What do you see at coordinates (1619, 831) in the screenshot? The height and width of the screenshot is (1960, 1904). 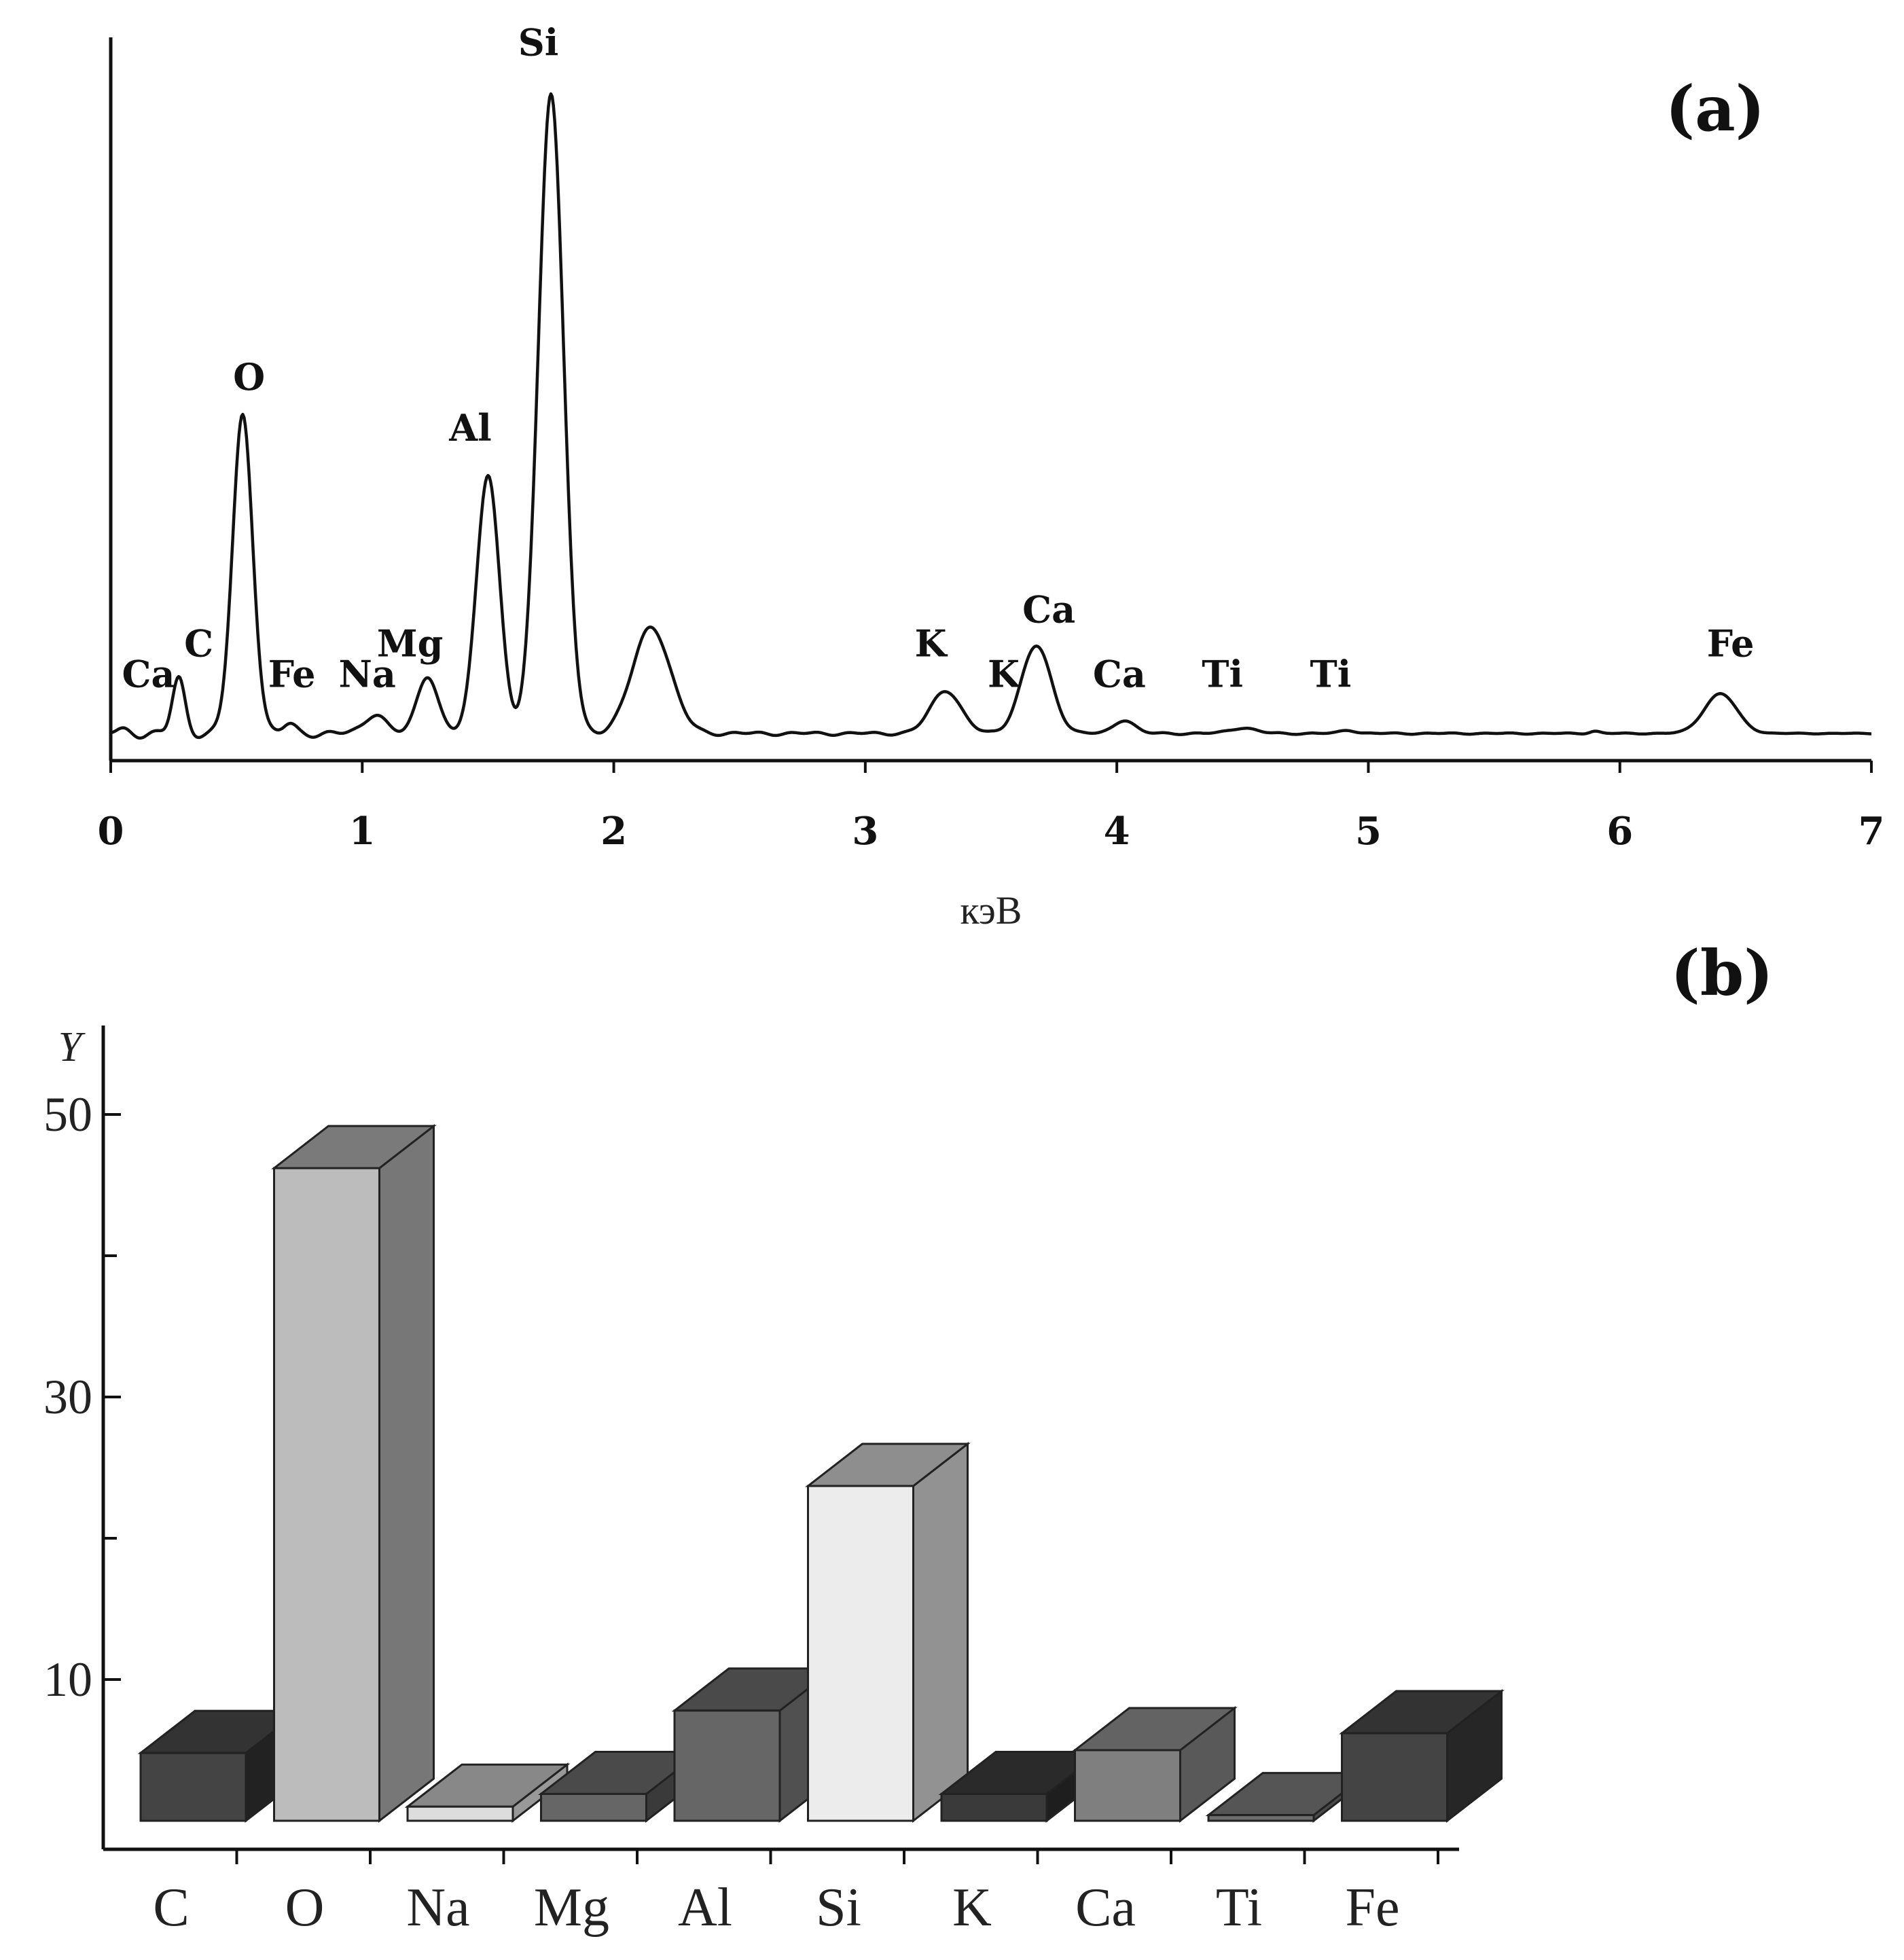 I see `spectrum-x-tick-label: 6` at bounding box center [1619, 831].